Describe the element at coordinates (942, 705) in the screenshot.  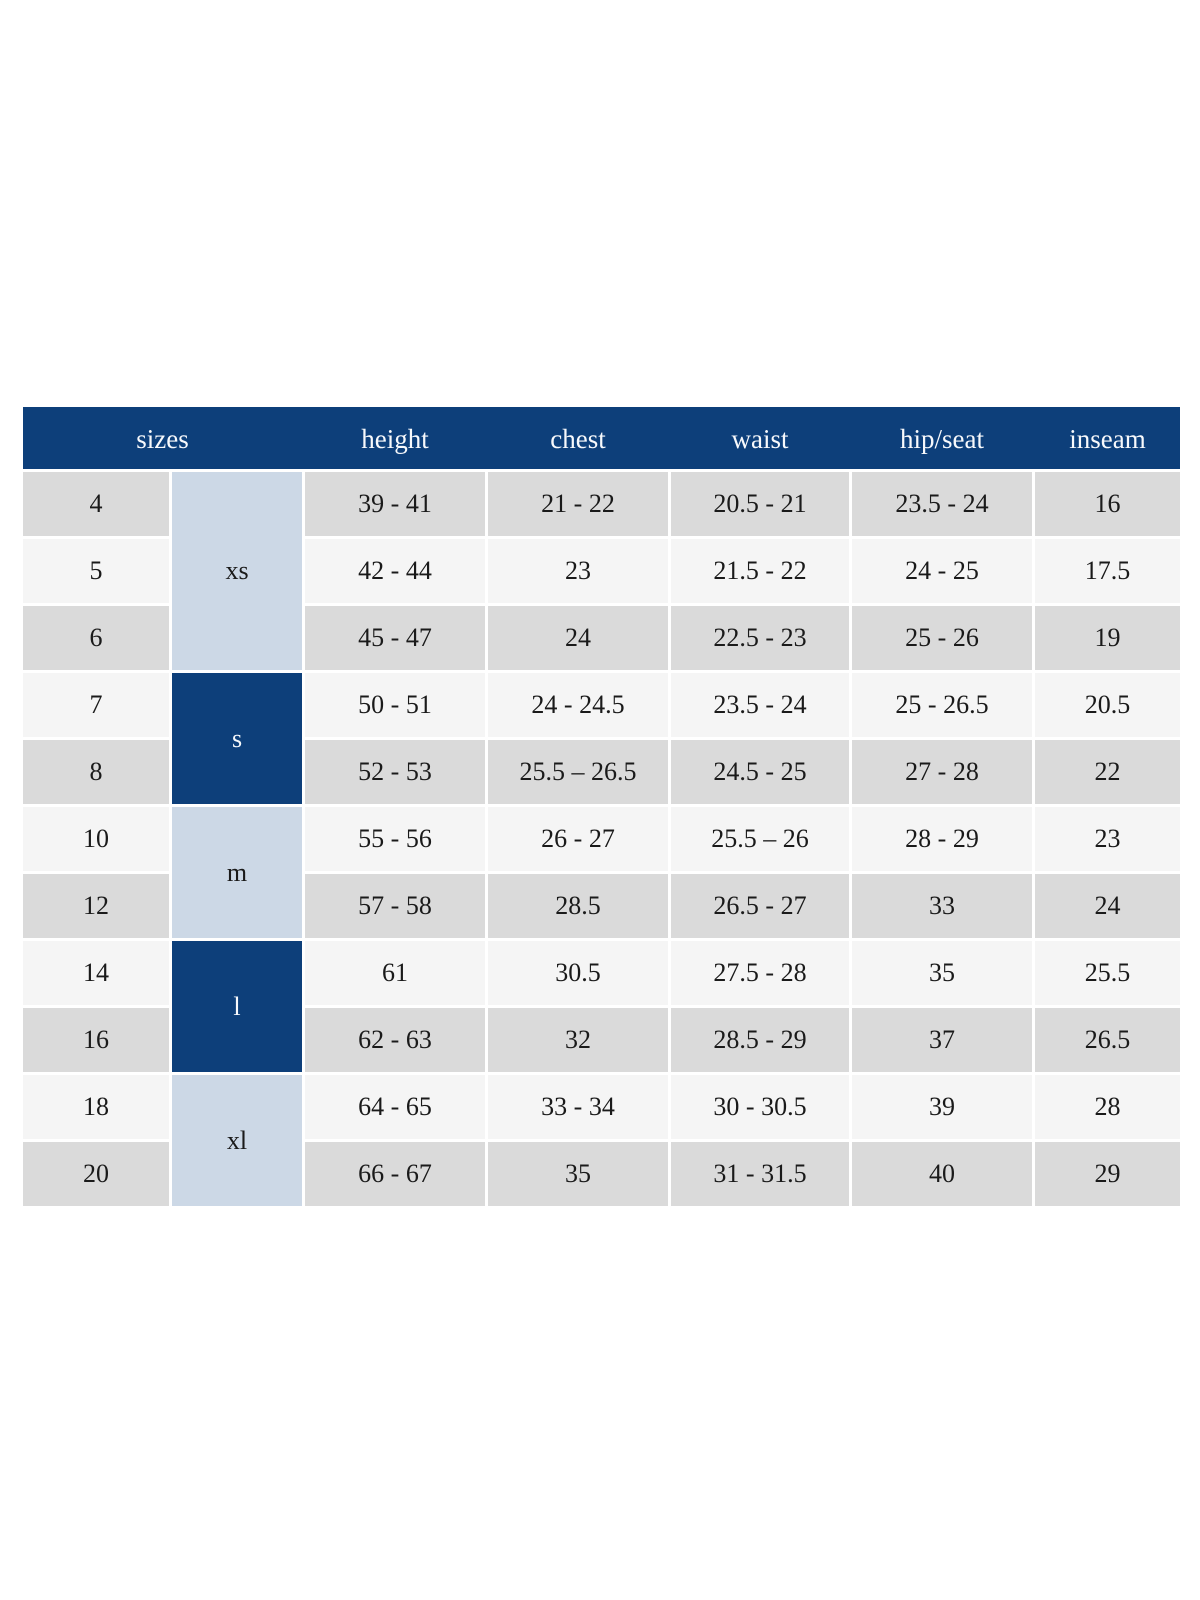
I see `hip-seat-cell: 25 - 26.5` at that location.